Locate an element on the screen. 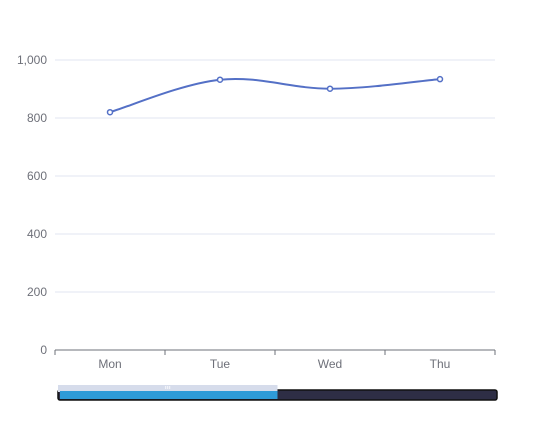 The image size is (550, 425). zoom-filled-range is located at coordinates (169, 395).